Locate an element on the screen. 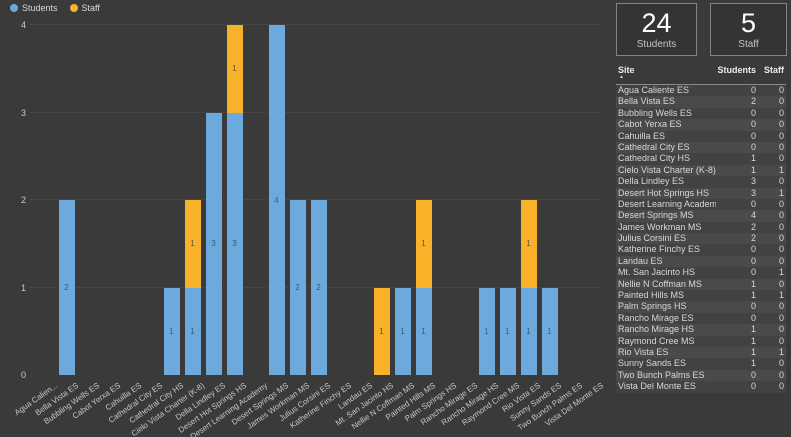 This screenshot has height=437, width=791. table-row: Painted Hills MS 1 1 is located at coordinates (701, 296).